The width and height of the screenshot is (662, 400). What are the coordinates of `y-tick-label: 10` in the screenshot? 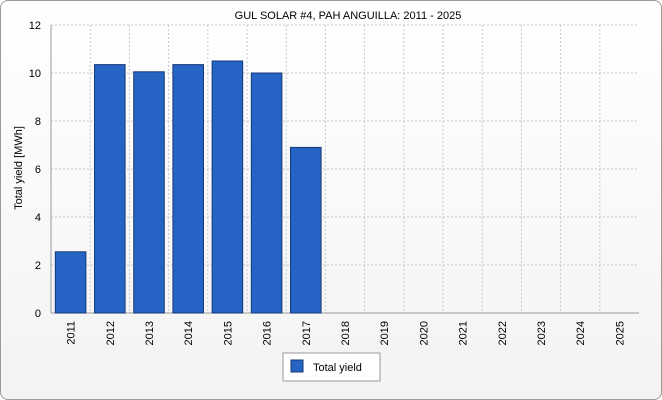 It's located at (35, 74).